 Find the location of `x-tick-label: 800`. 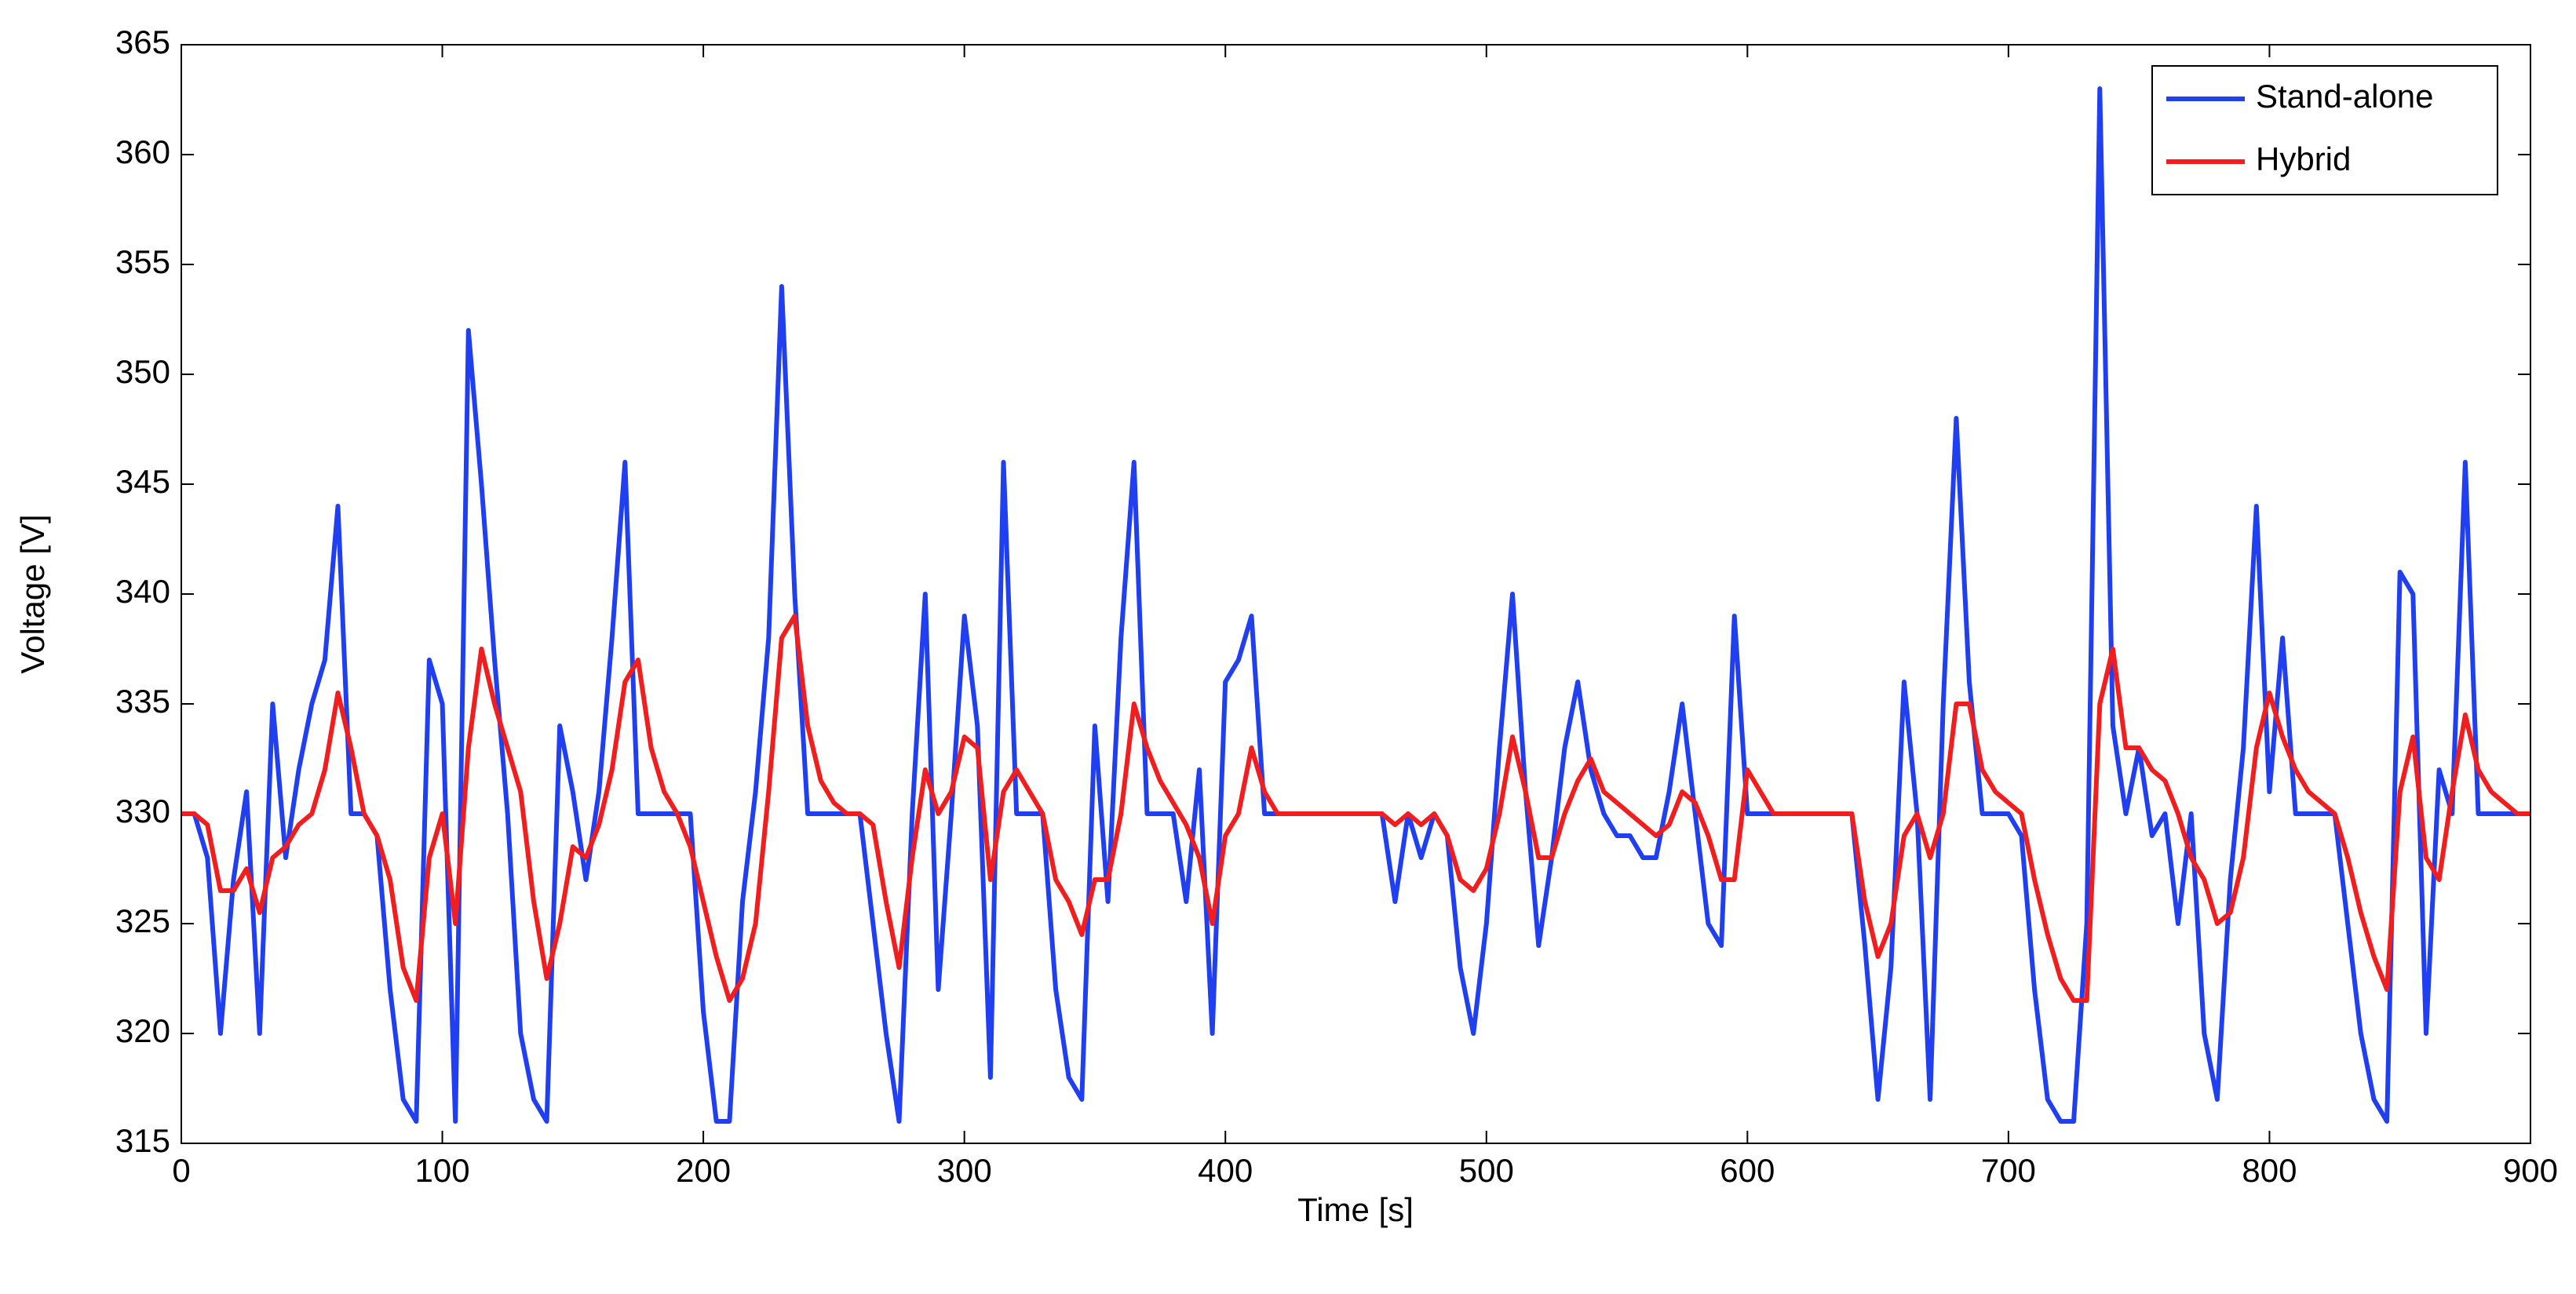

x-tick-label: 800 is located at coordinates (2269, 1170).